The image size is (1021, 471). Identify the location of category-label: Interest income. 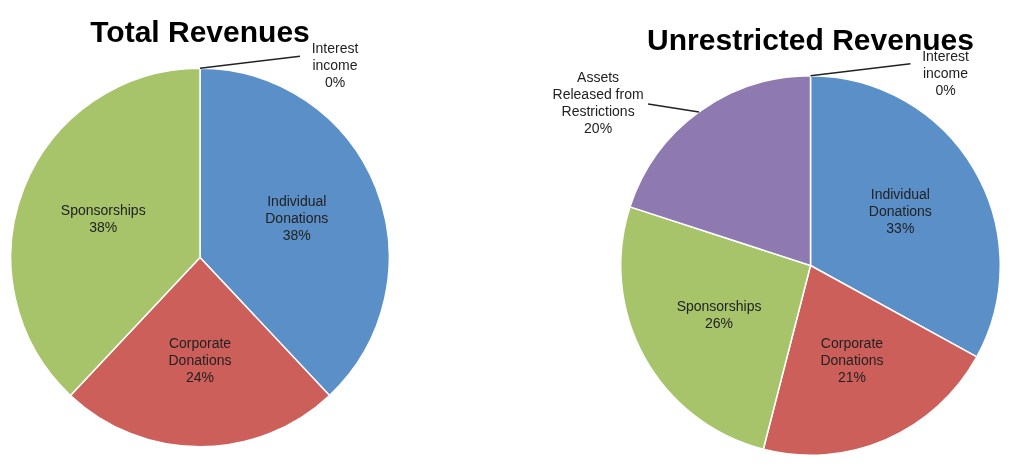
(335, 57).